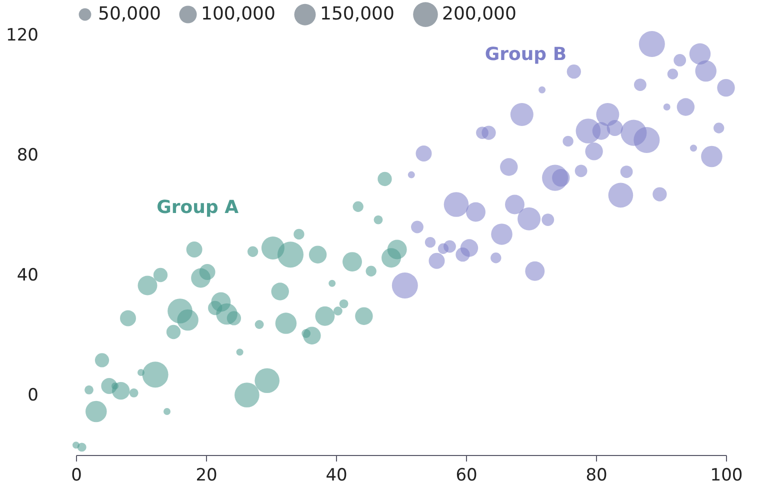 The height and width of the screenshot is (499, 765). I want to click on y-tick-label: 80, so click(27, 156).